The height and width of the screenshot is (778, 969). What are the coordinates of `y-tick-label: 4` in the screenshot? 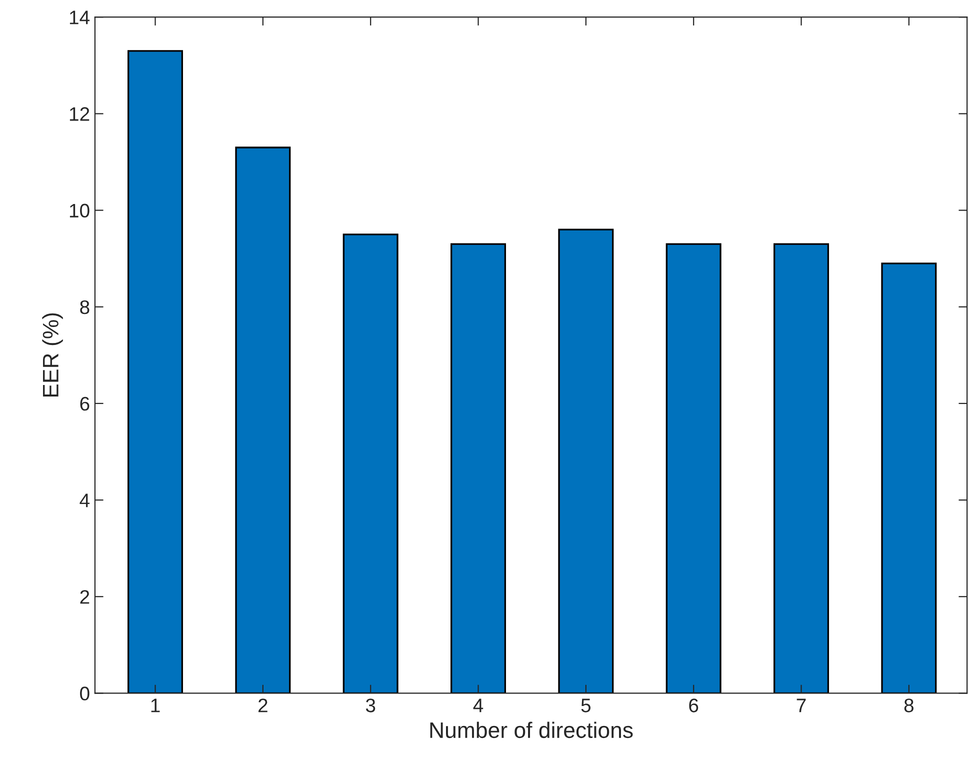 It's located at (85, 501).